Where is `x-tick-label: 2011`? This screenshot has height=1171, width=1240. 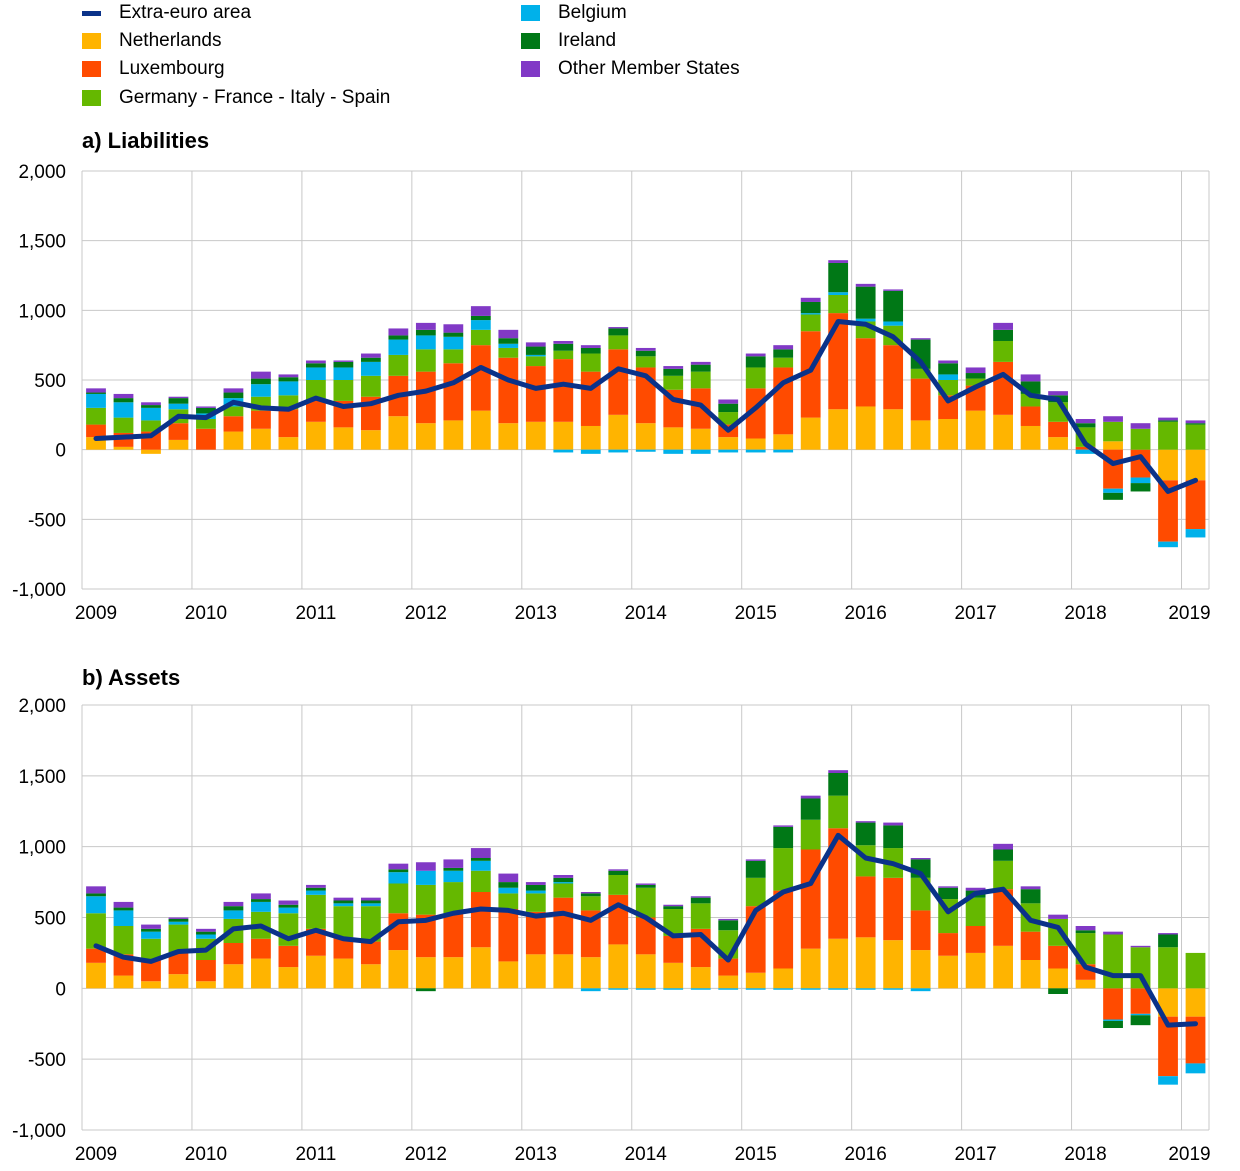 x-tick-label: 2011 is located at coordinates (315, 613).